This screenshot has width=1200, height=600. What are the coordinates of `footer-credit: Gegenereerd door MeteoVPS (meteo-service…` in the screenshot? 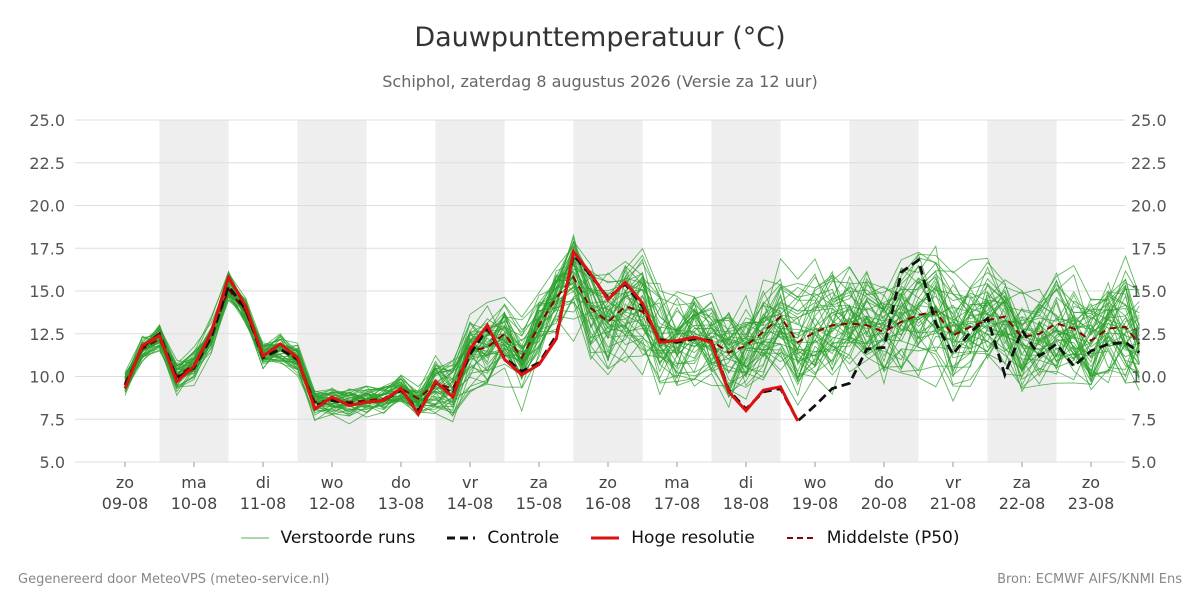 It's located at (174, 579).